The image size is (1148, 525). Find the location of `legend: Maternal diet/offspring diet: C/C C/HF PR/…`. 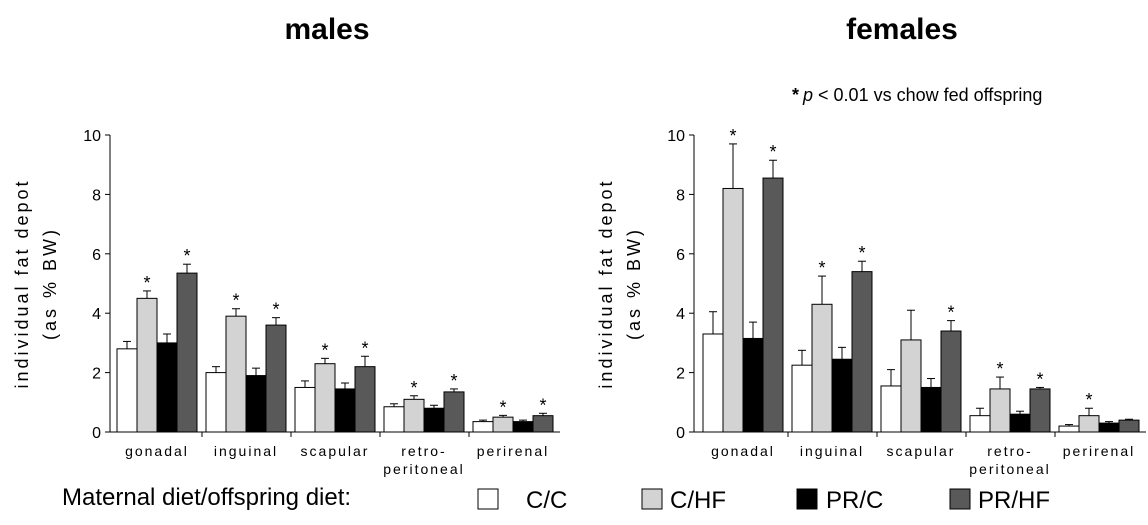

legend: Maternal diet/offspring diet: C/C C/HF PR/… is located at coordinates (556, 499).